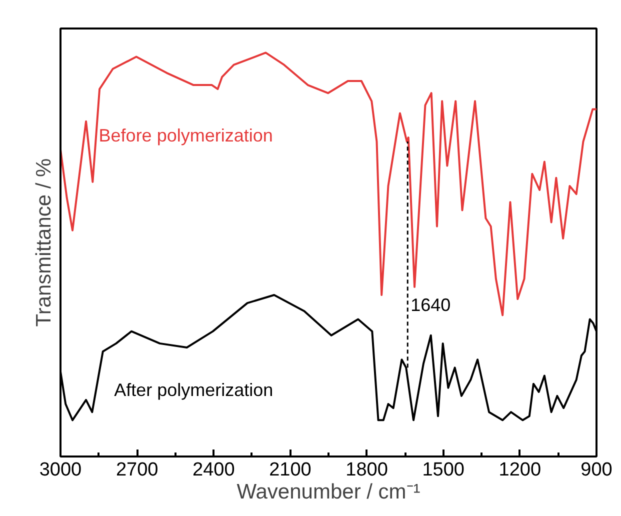 The width and height of the screenshot is (621, 516). What do you see at coordinates (520, 470) in the screenshot?
I see `x-tick-label: 1200` at bounding box center [520, 470].